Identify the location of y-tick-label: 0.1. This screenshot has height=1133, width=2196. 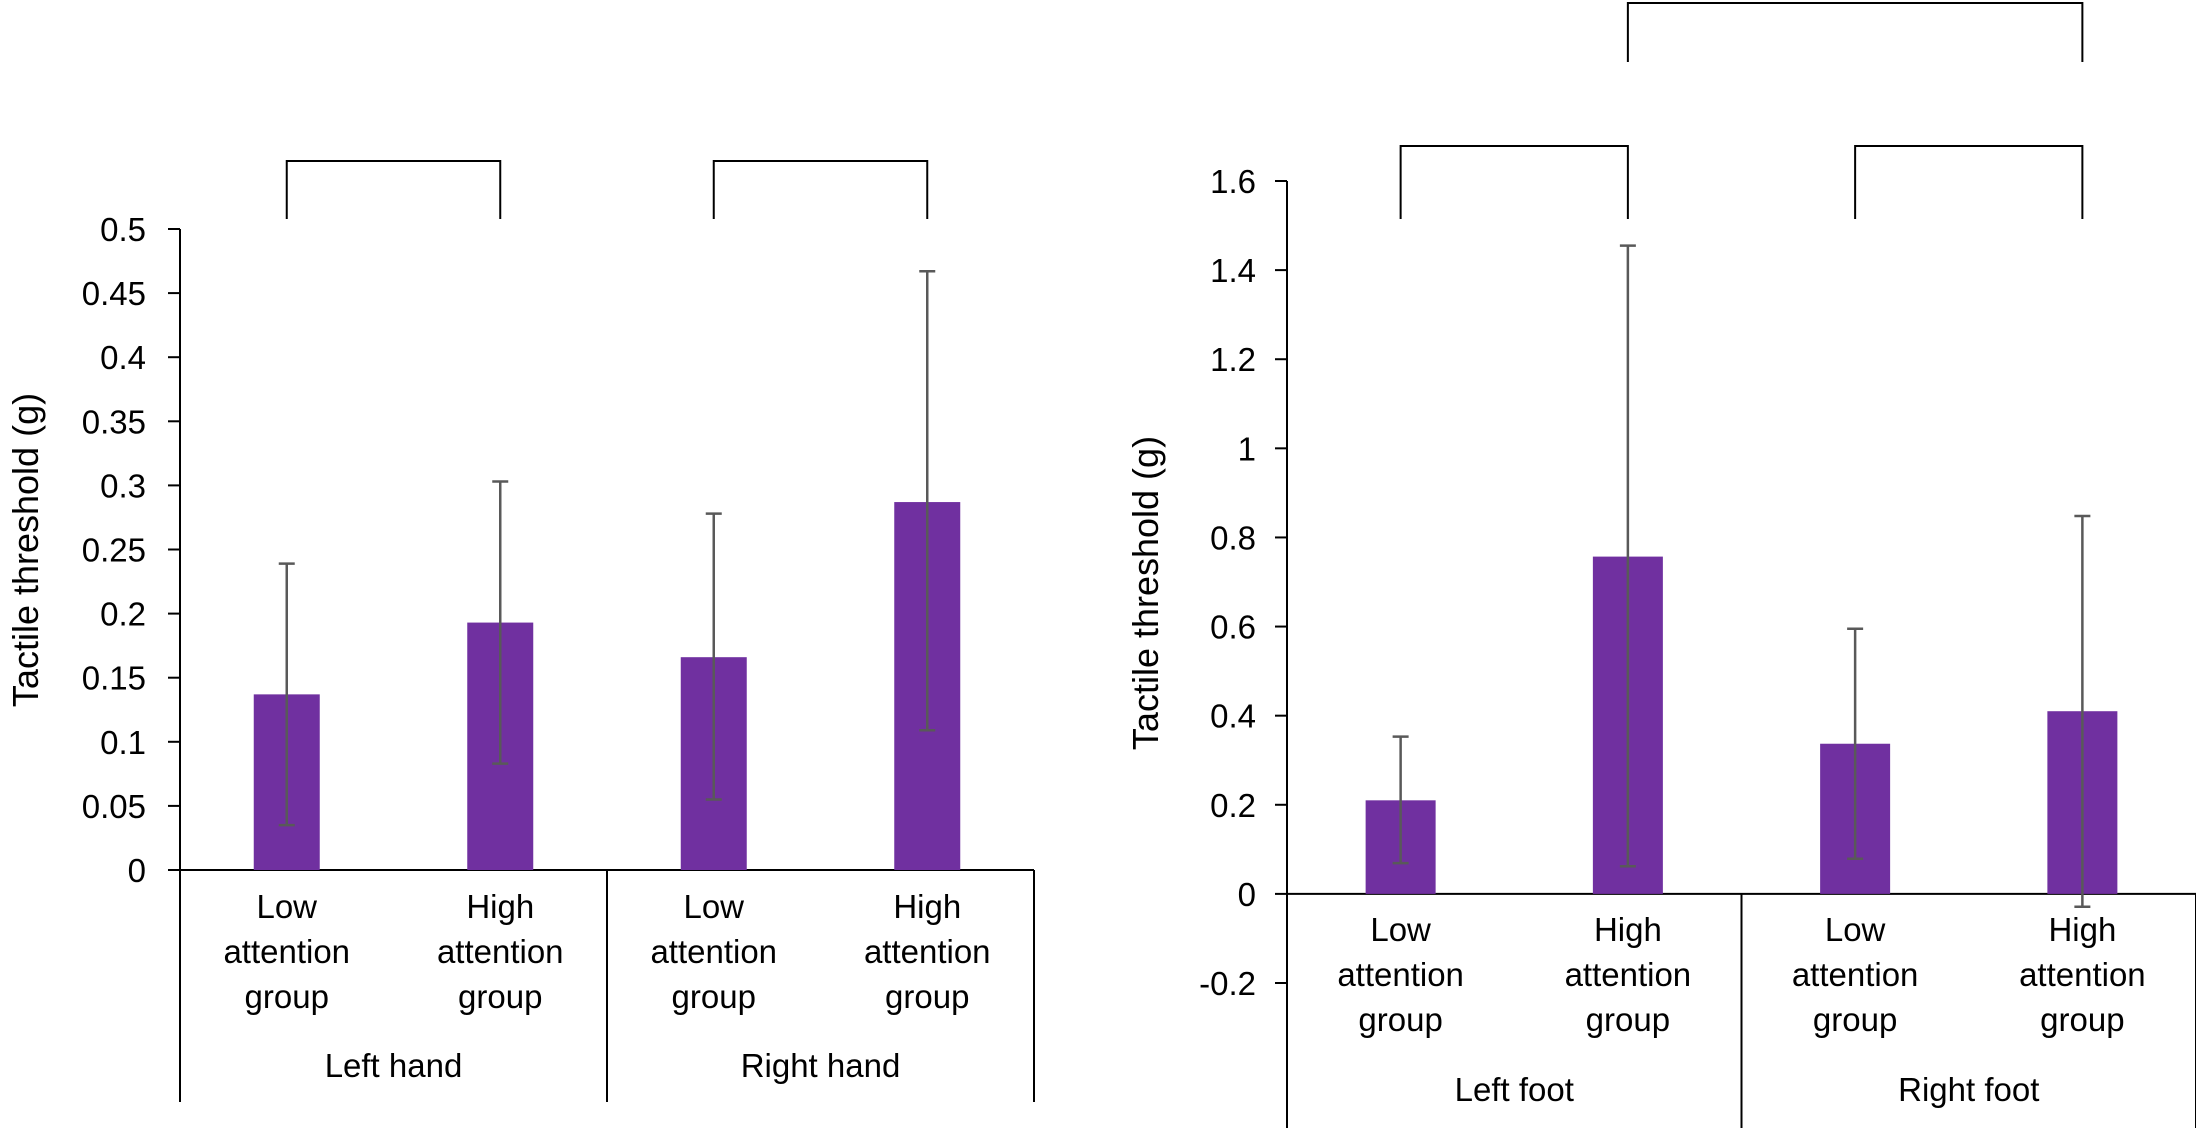
(123, 742).